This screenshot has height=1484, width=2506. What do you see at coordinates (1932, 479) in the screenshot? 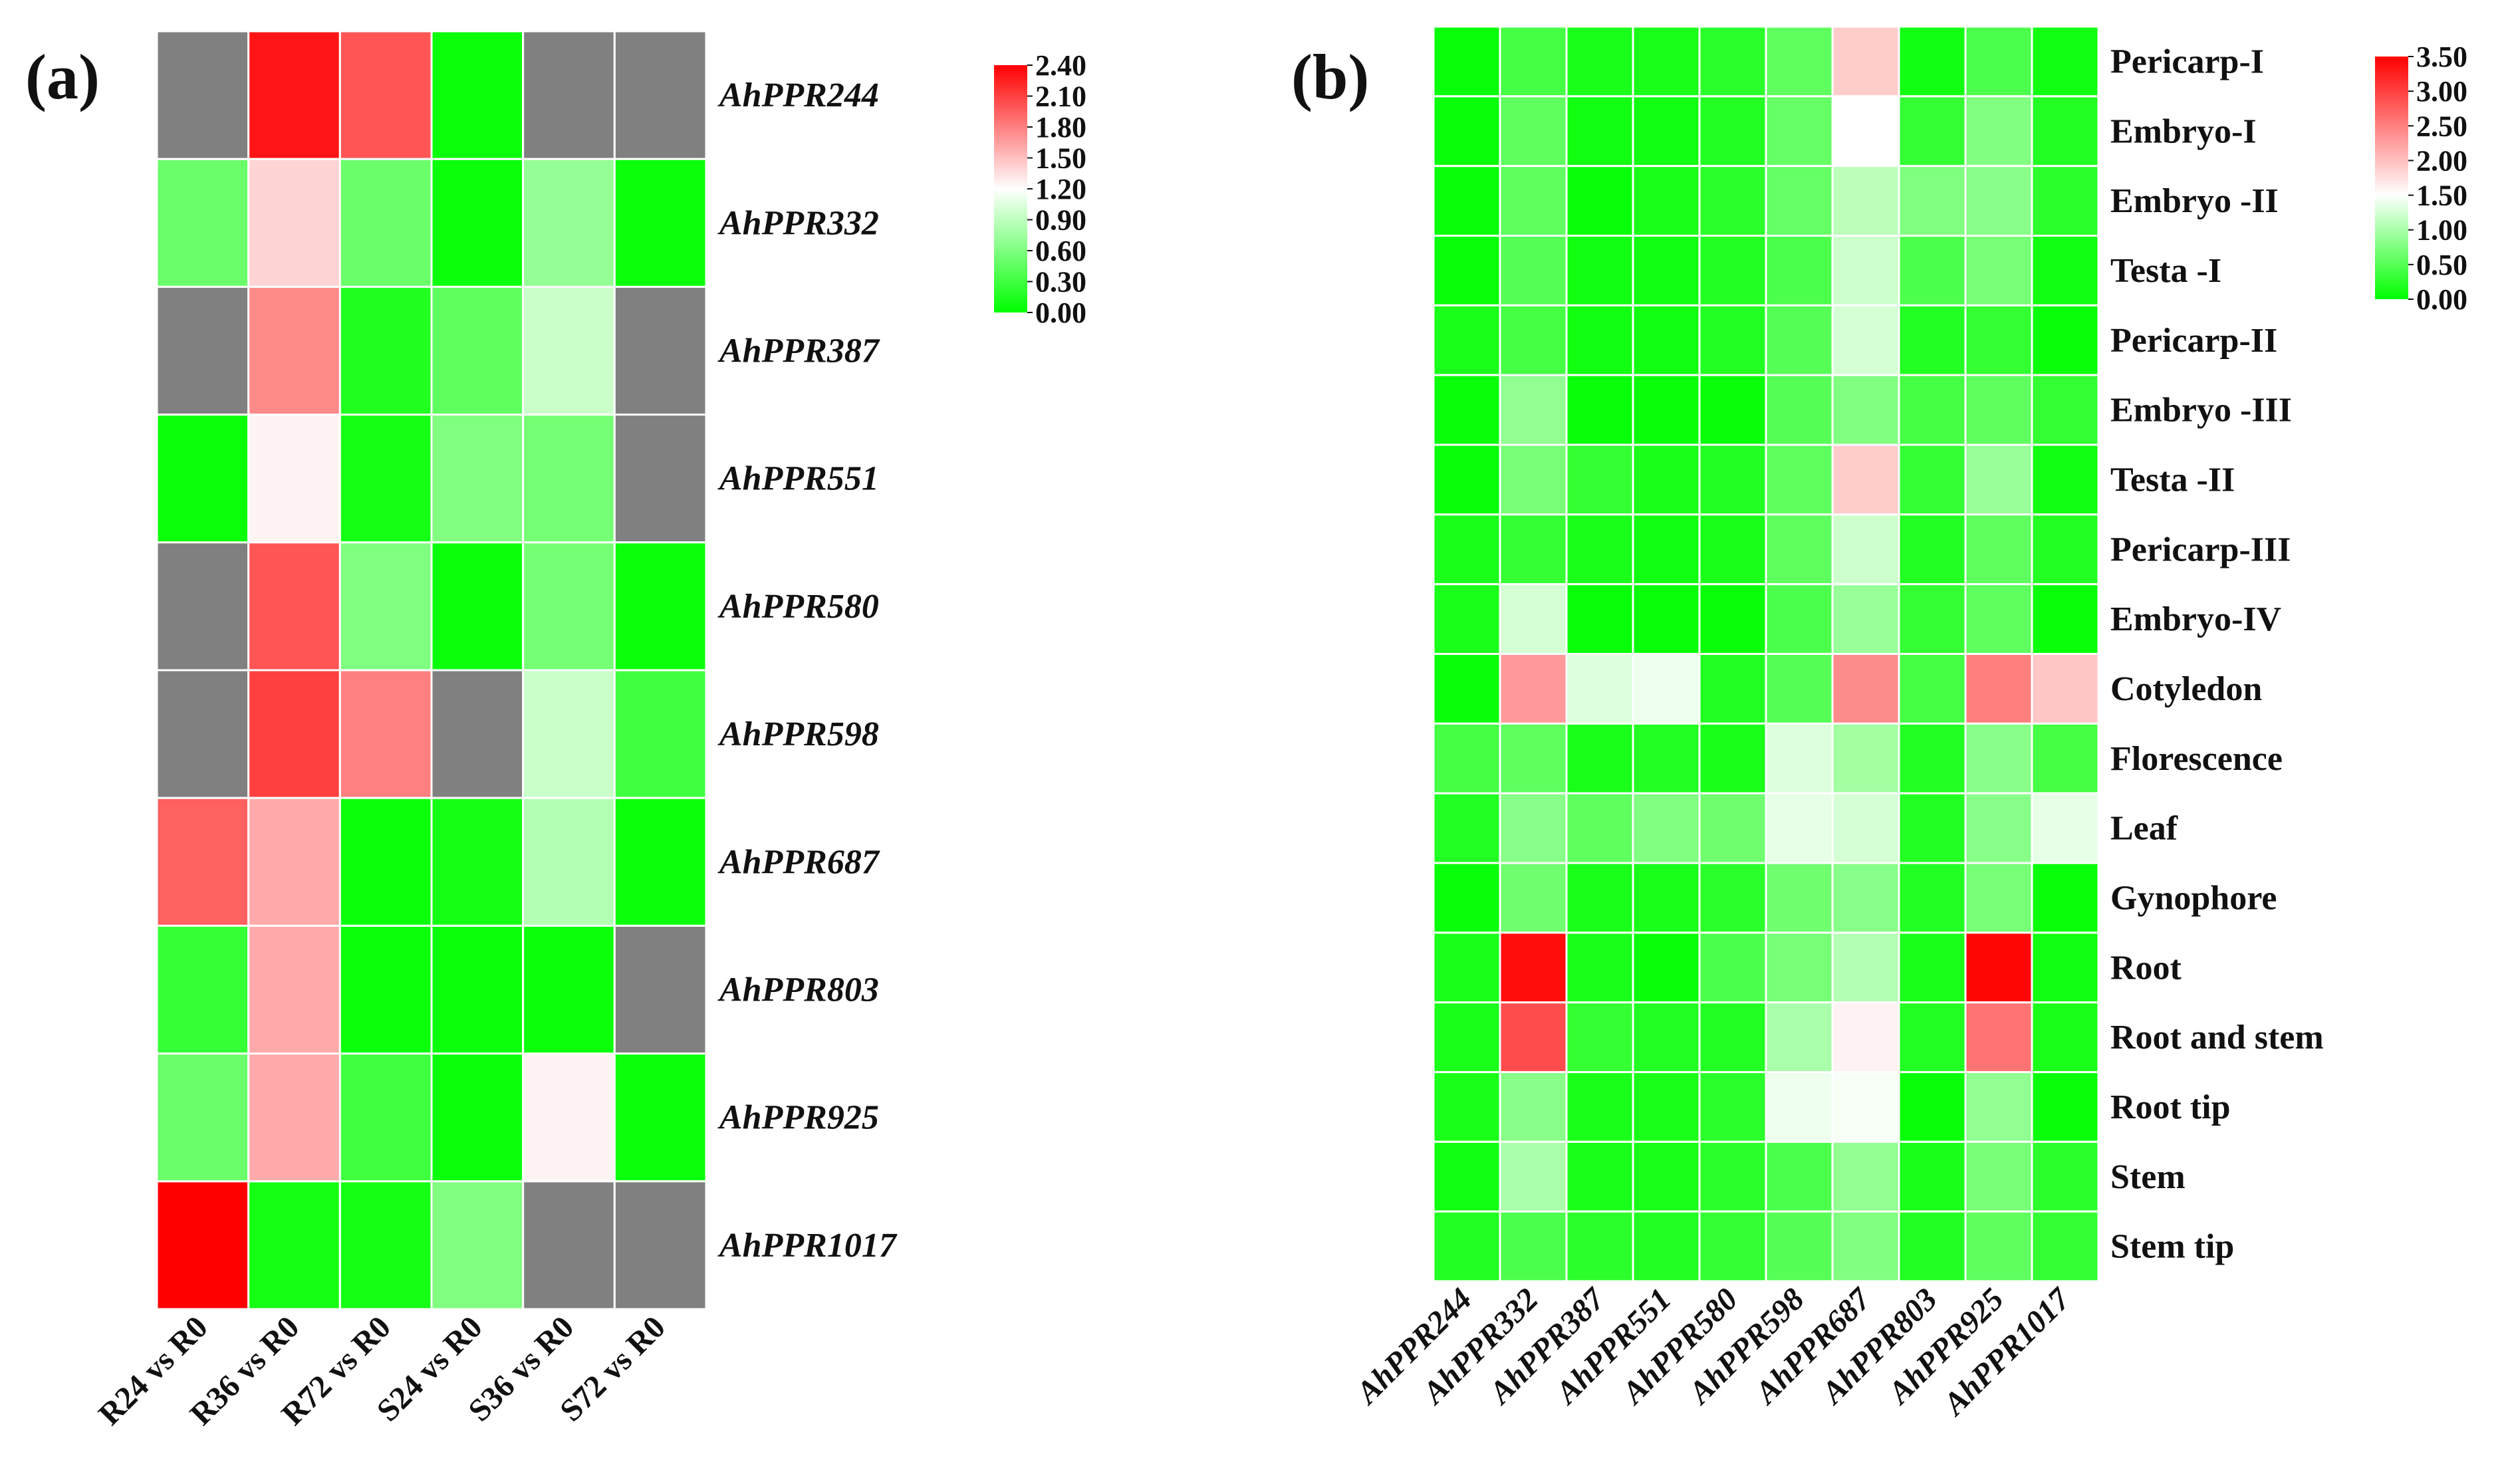
I see `heatmap-cell-Testa -II-8` at bounding box center [1932, 479].